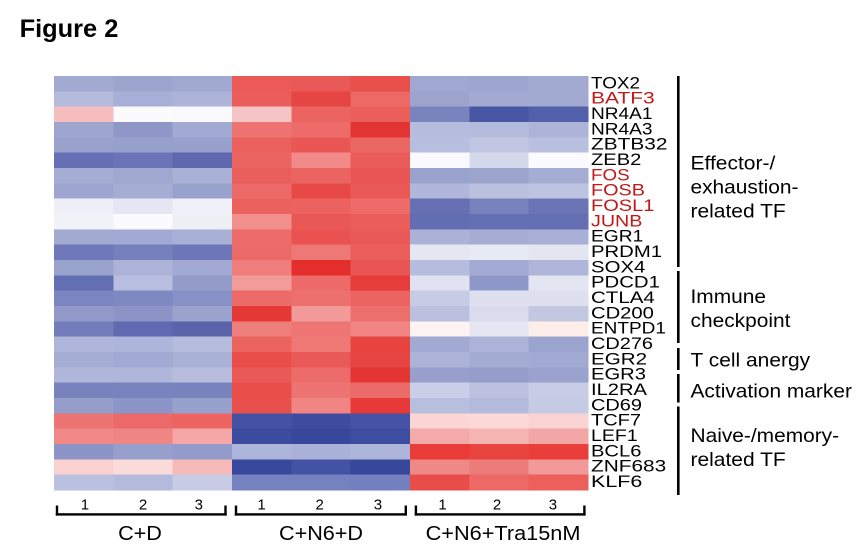  Describe the element at coordinates (503, 534) in the screenshot. I see `svg-text: C+N6+Tra15nM` at that location.